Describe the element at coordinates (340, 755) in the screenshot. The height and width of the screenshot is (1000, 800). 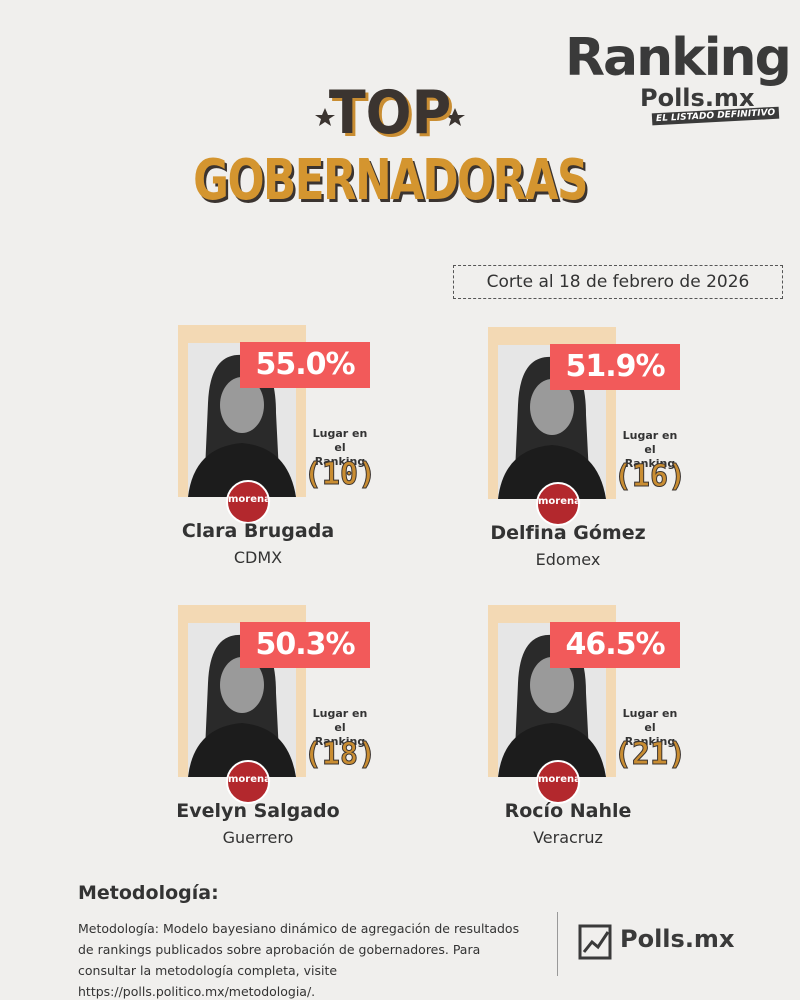
I see `rank: (18)` at that location.